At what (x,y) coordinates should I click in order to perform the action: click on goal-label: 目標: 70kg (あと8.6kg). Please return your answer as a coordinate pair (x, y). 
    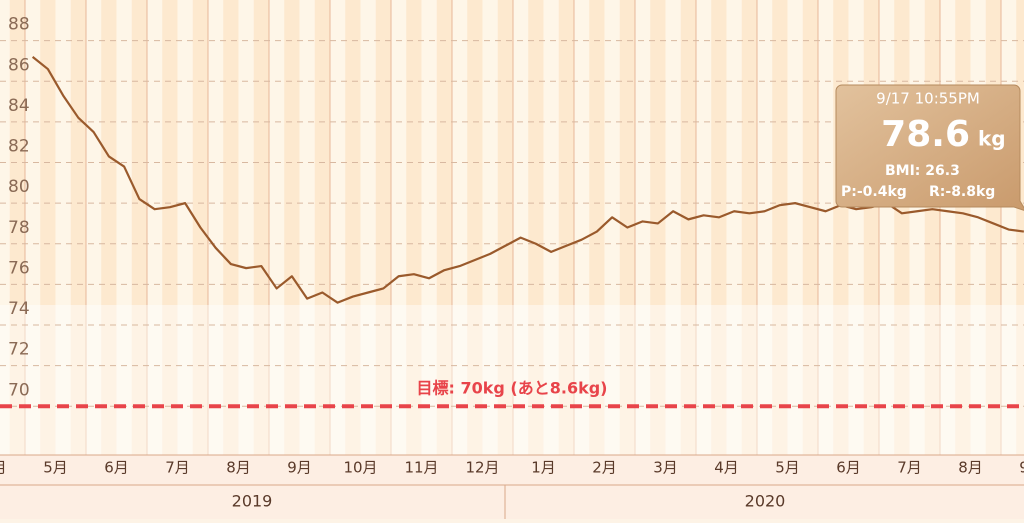
    Looking at the image, I should click on (512, 388).